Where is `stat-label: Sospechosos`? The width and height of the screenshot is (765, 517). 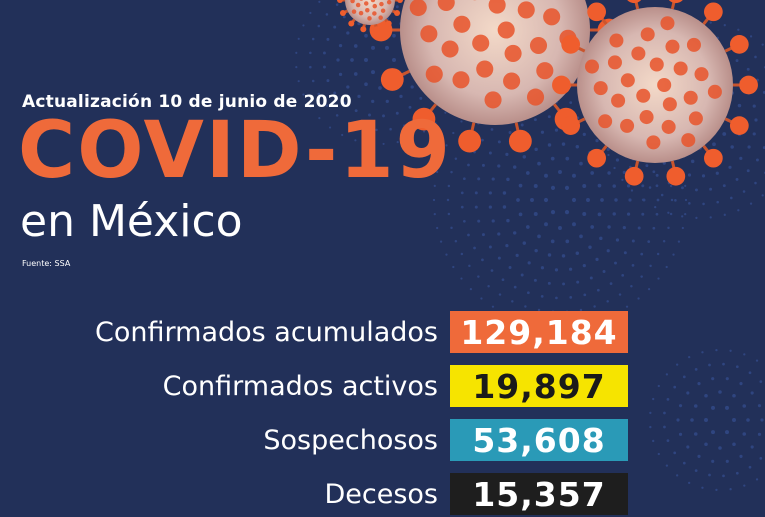
stat-label: Sospechosos is located at coordinates (350, 440).